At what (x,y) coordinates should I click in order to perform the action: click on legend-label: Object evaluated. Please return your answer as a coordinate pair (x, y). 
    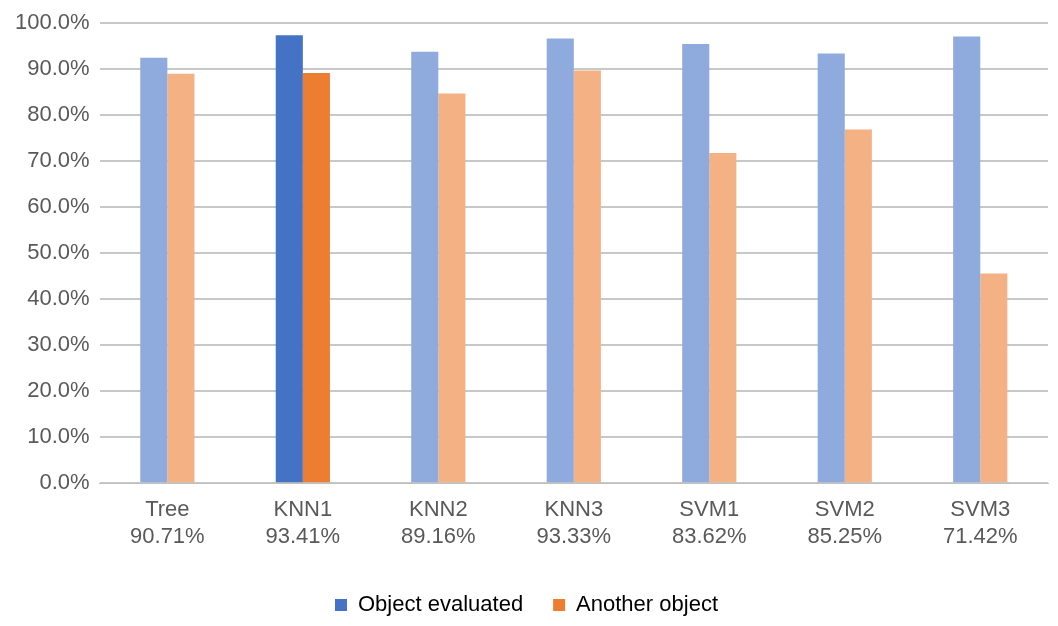
    Looking at the image, I should click on (441, 604).